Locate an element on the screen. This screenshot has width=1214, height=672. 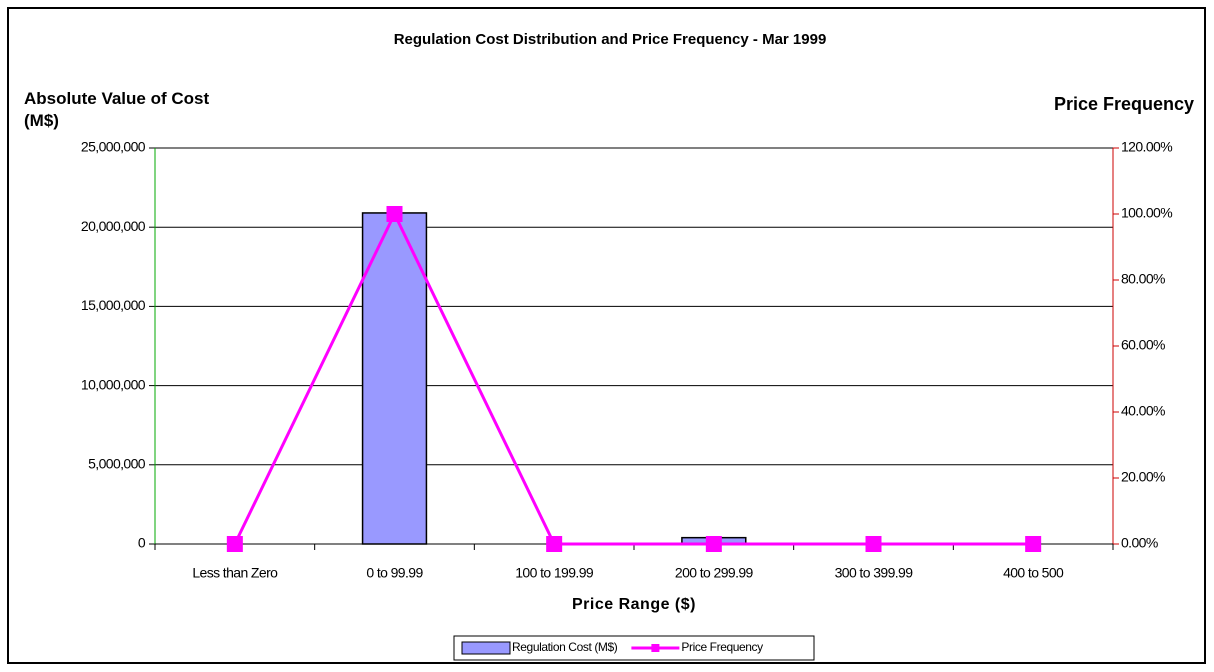
y-tick-label: 15,000,000 is located at coordinates (113, 305).